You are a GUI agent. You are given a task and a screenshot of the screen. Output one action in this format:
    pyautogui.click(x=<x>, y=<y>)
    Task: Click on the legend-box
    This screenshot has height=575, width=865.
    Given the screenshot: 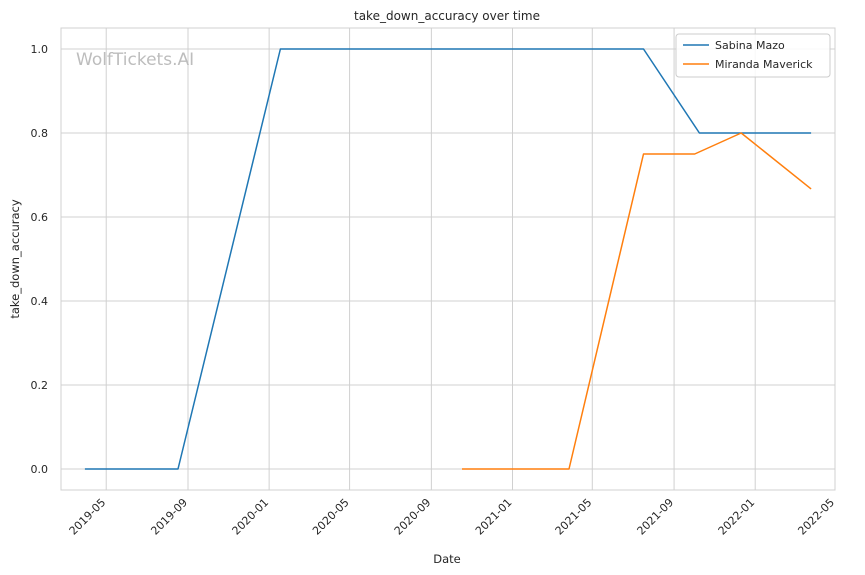 What is the action you would take?
    pyautogui.click(x=753, y=55)
    